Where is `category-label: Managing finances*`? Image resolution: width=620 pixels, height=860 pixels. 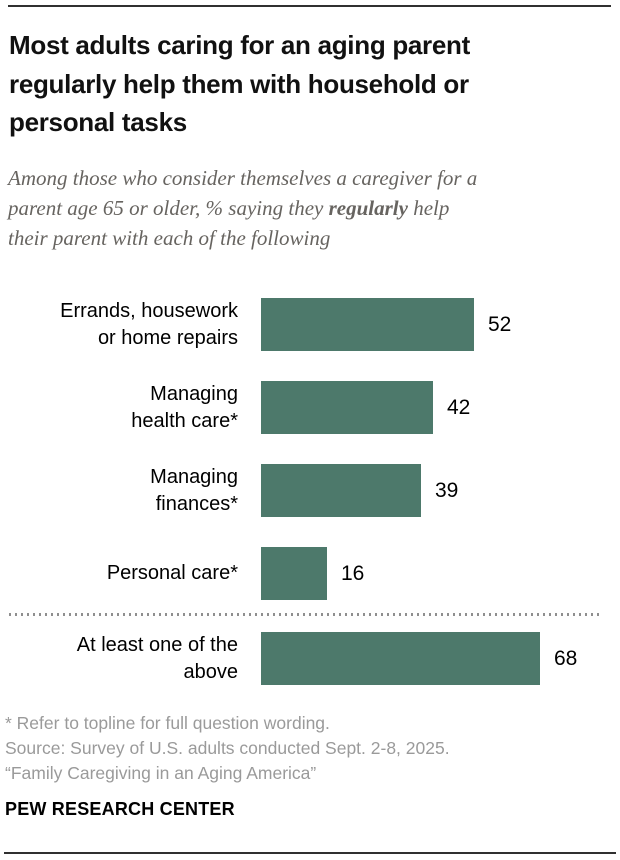 category-label: Managing finances* is located at coordinates (194, 490).